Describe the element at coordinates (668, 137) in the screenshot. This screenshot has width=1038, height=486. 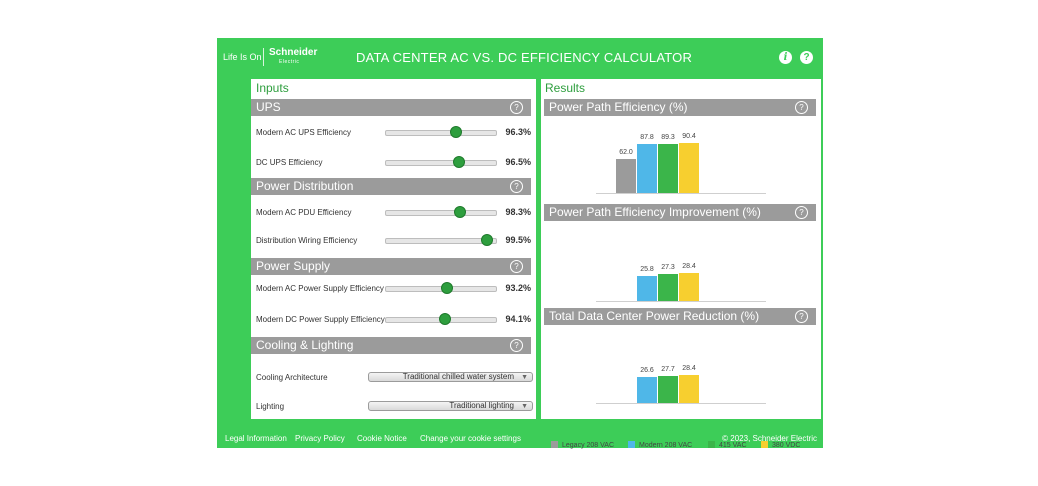
I see `bar-value-label: 89.3` at that location.